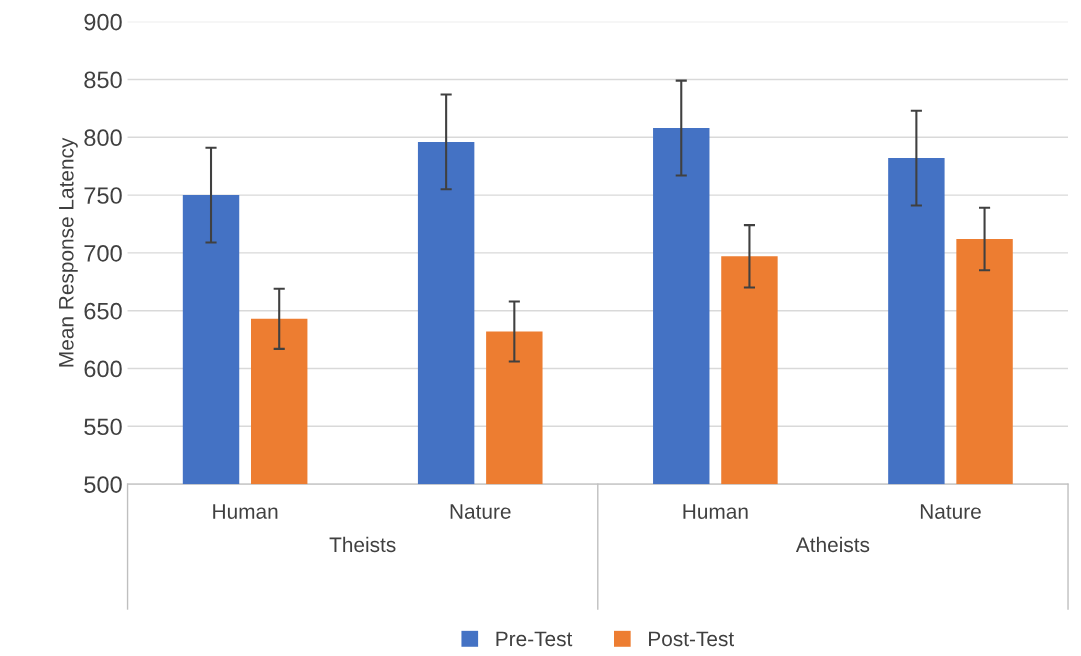 Image resolution: width=1081 pixels, height=656 pixels. I want to click on y-tick-label: 550, so click(103, 427).